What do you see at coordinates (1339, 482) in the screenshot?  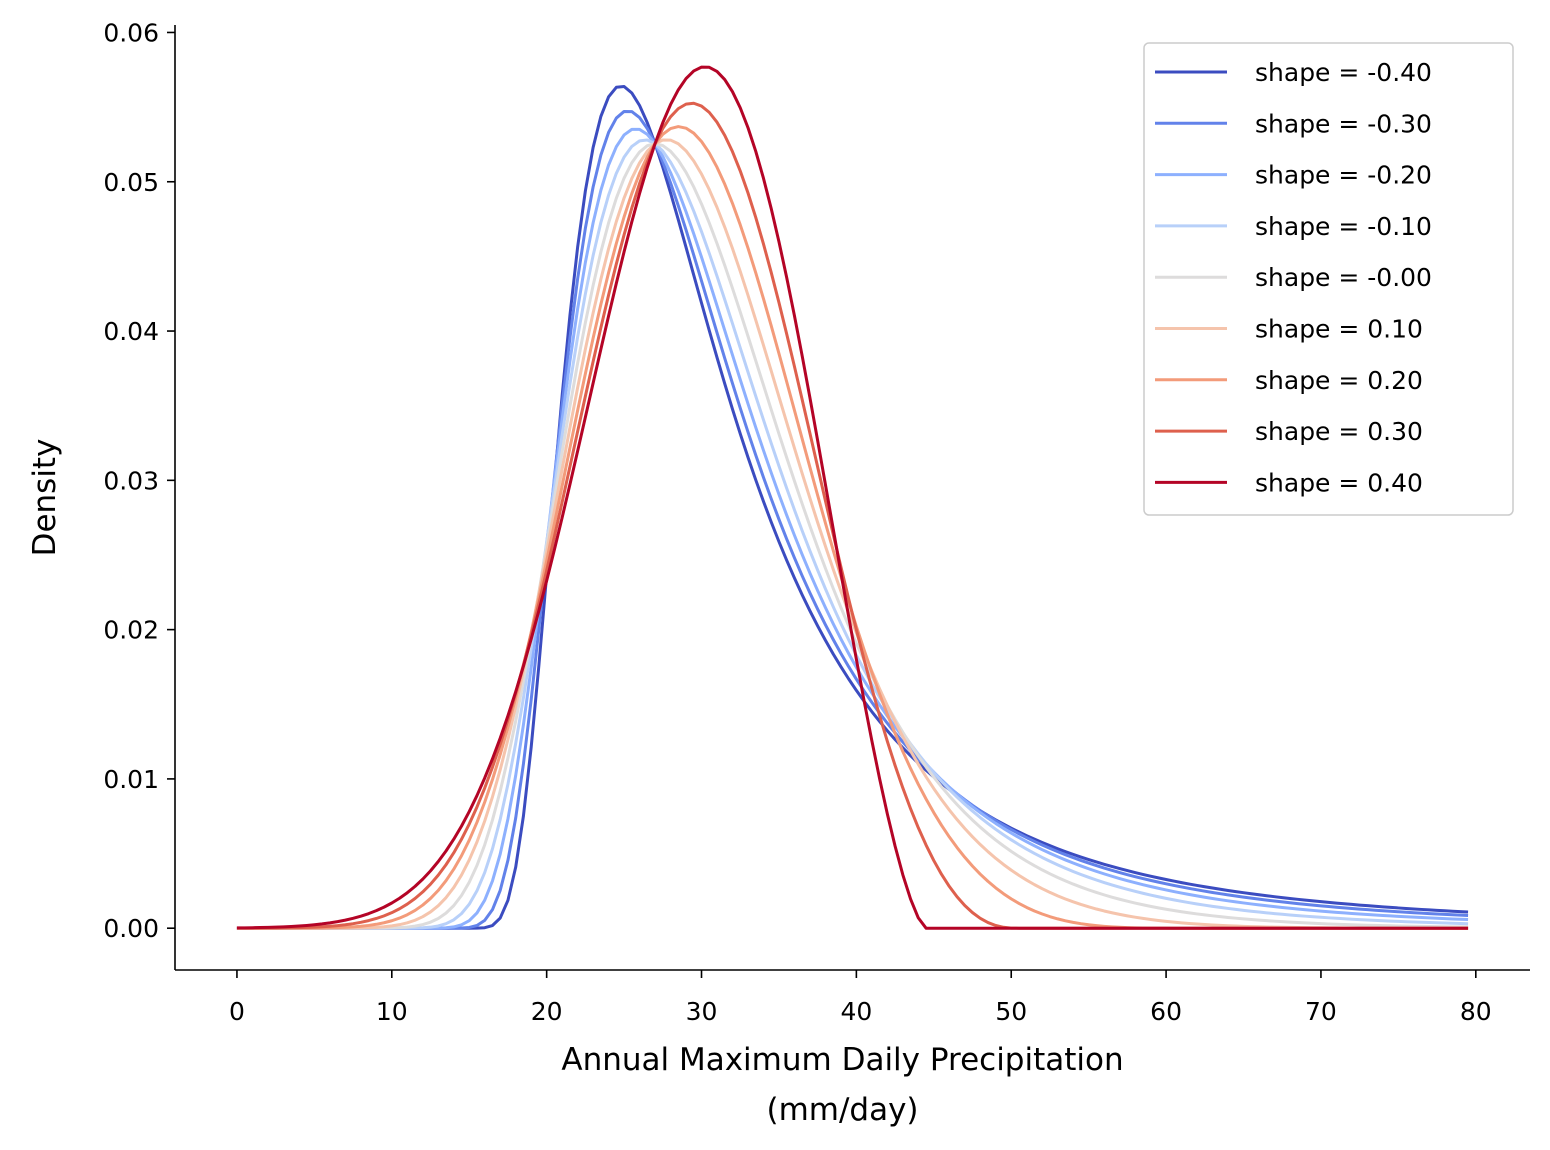 I see `legend-label: shape = 0.40` at bounding box center [1339, 482].